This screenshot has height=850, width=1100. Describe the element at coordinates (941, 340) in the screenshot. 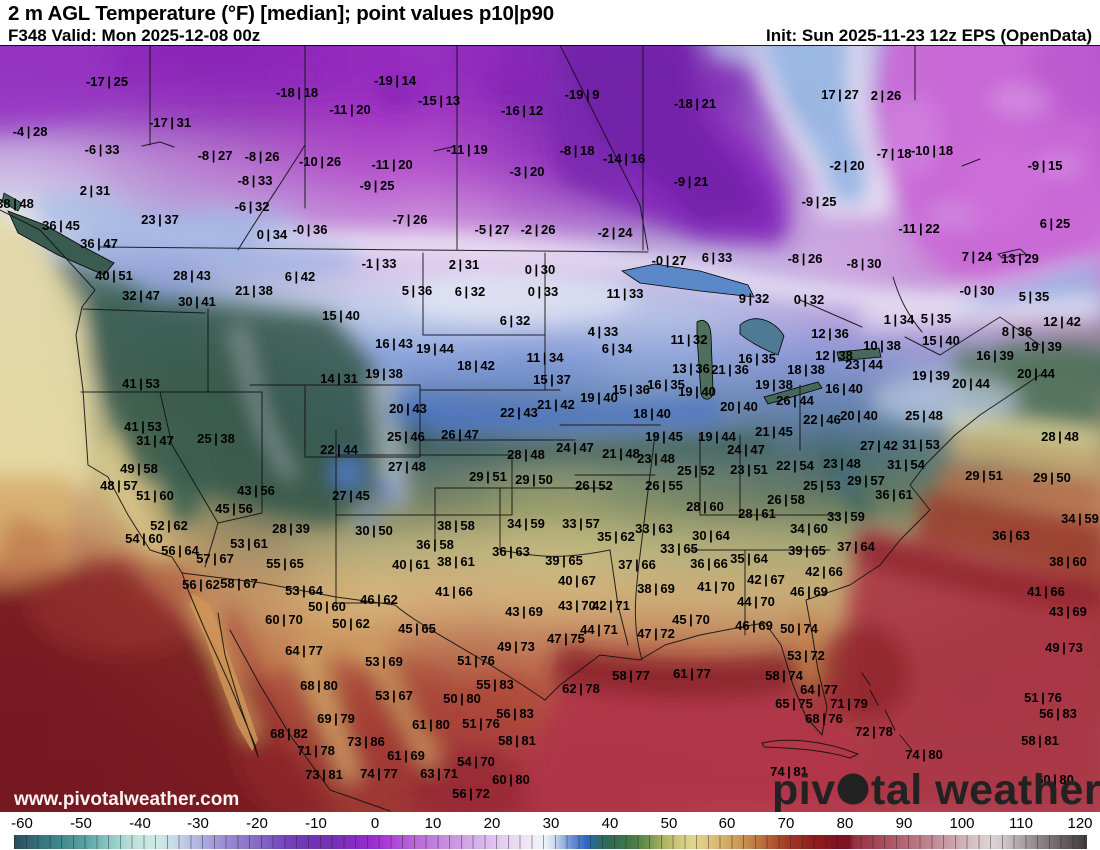

I see `svg-text: 15 | 40` at that location.